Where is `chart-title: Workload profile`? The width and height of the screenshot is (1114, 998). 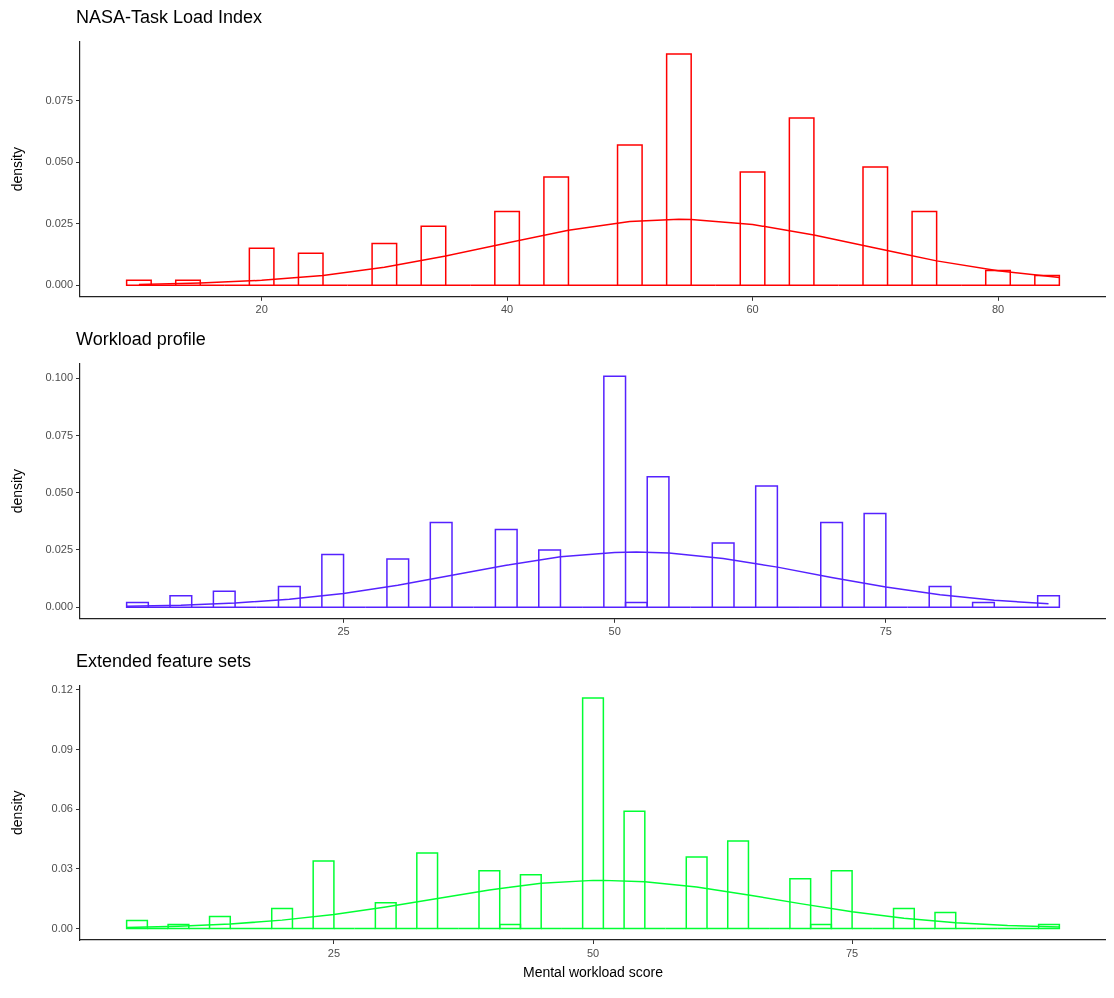
chart-title: Workload profile is located at coordinates (141, 339).